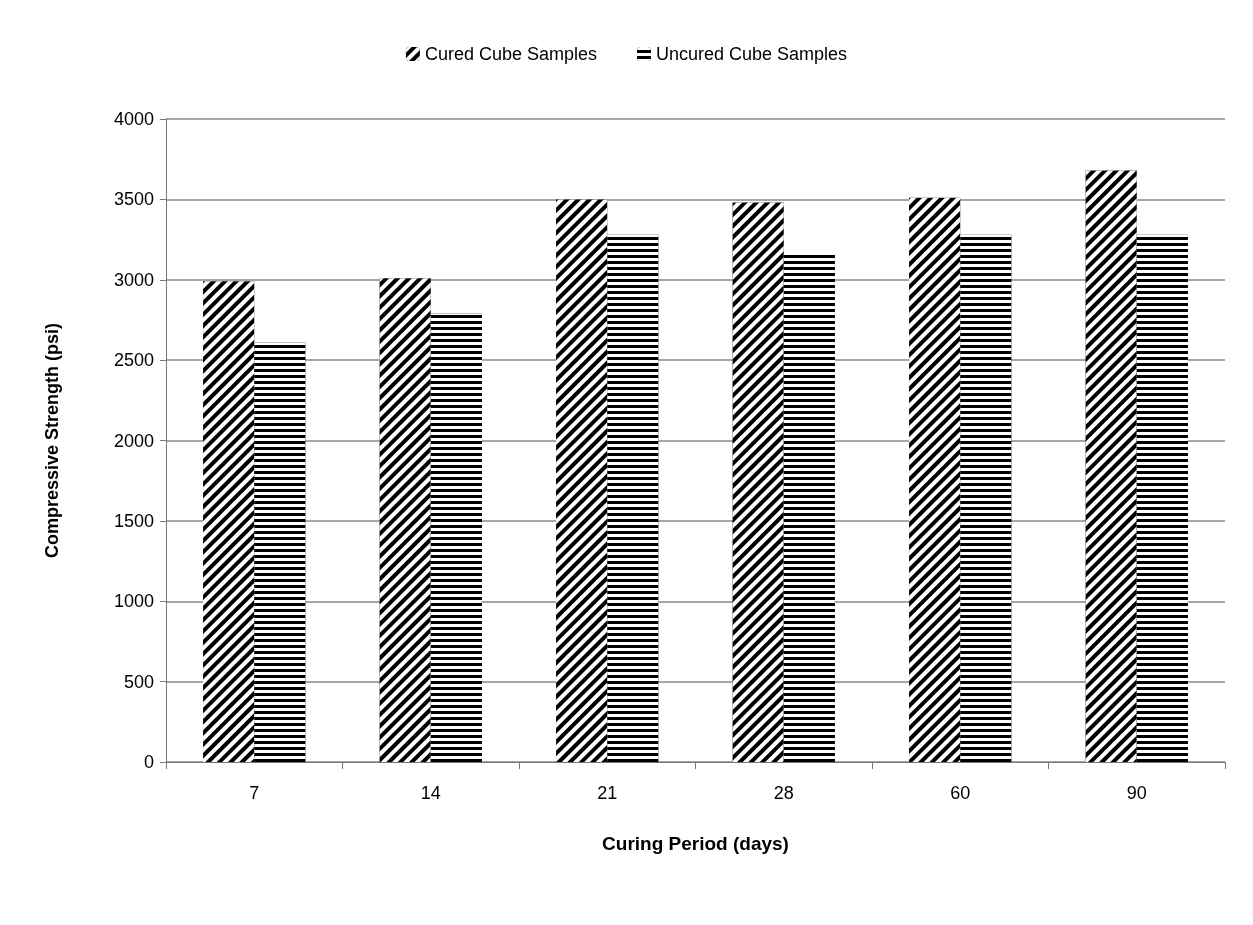 The image size is (1253, 925). Describe the element at coordinates (133, 279) in the screenshot. I see `y-tick-label: 3000` at that location.